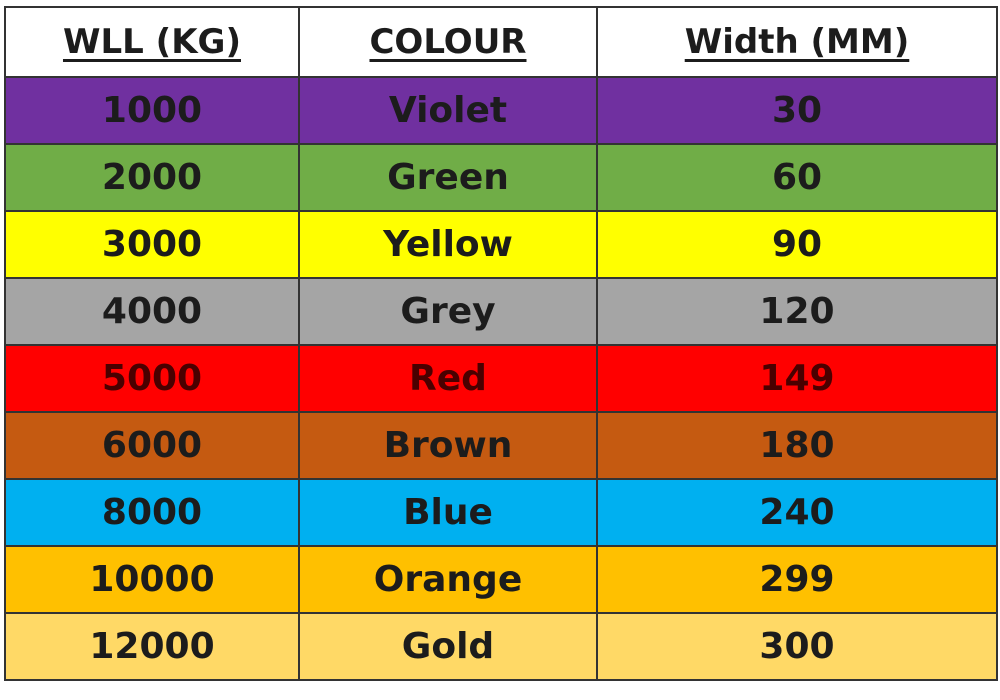  I want to click on table-row: 10000 Orange 299, so click(501, 579).